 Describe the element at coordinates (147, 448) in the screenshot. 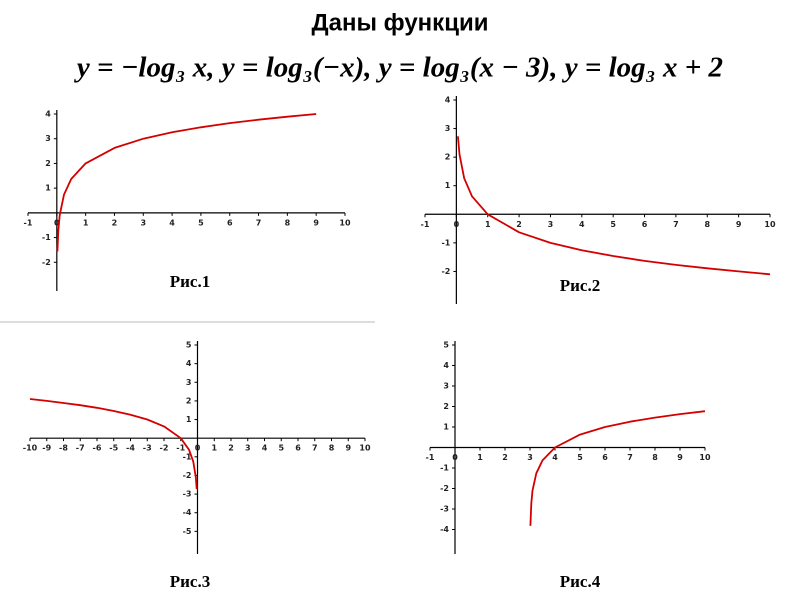

I see `x-tick-label: -3` at that location.